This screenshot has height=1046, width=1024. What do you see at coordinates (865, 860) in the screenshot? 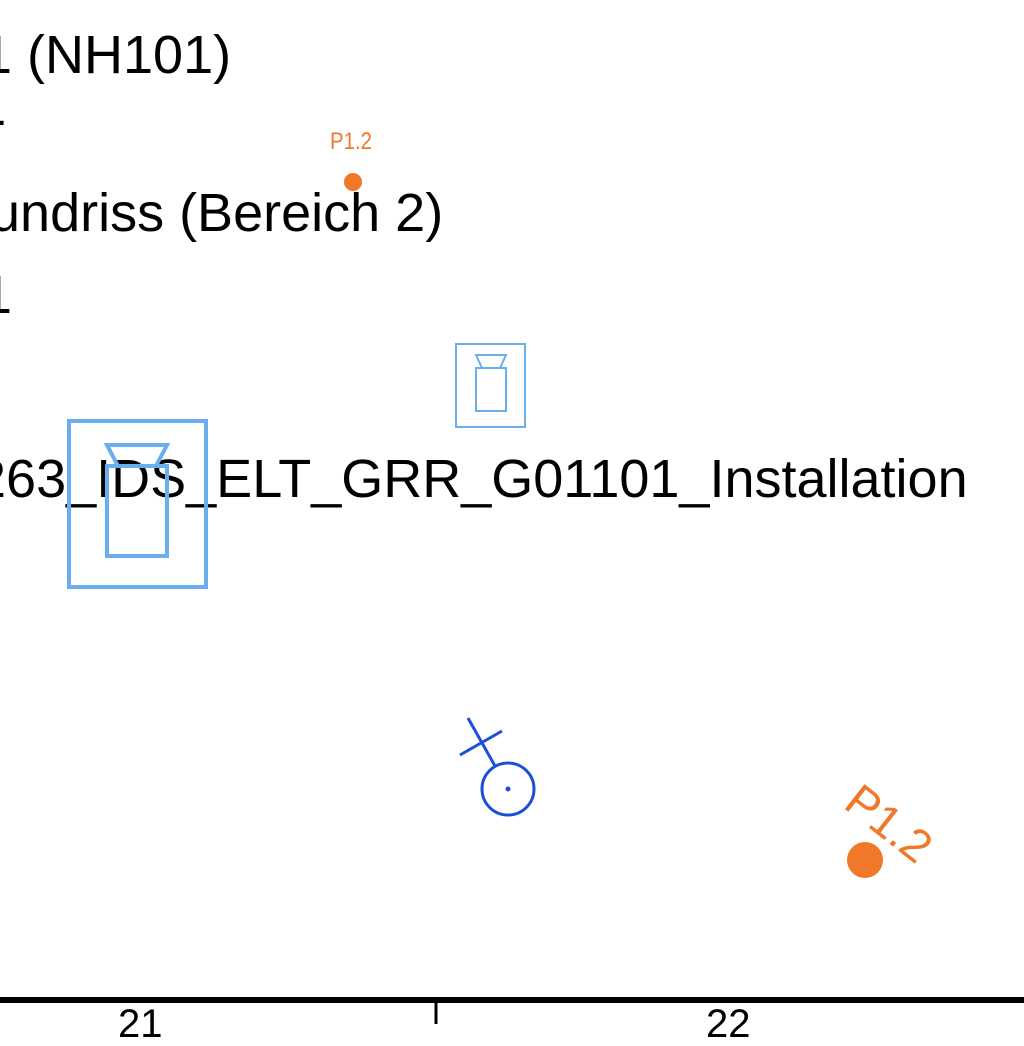
I see `point-marker-large` at bounding box center [865, 860].